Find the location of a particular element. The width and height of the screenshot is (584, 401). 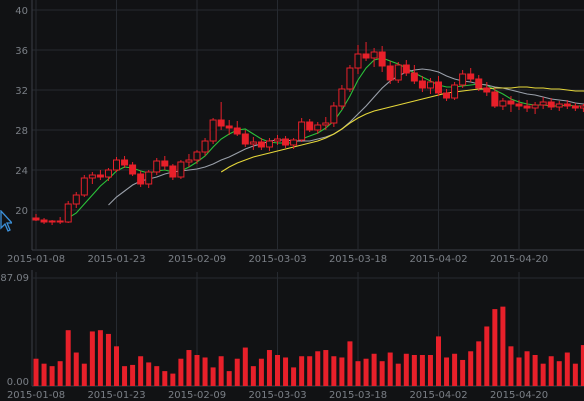

price-y-tick-label: 24 is located at coordinates (21, 171).